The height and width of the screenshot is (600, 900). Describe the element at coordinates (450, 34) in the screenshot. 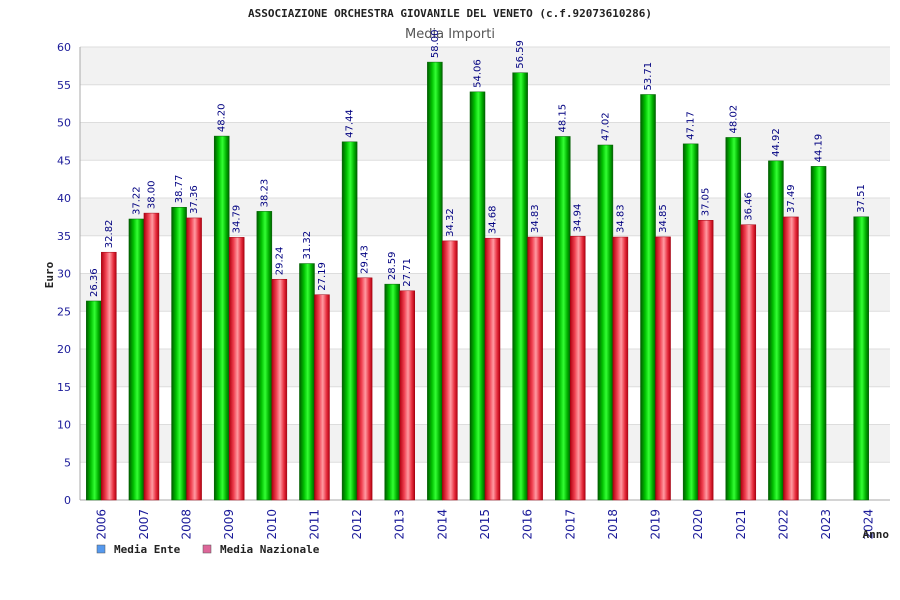

I see `chart-subtitle: Media Importi` at that location.